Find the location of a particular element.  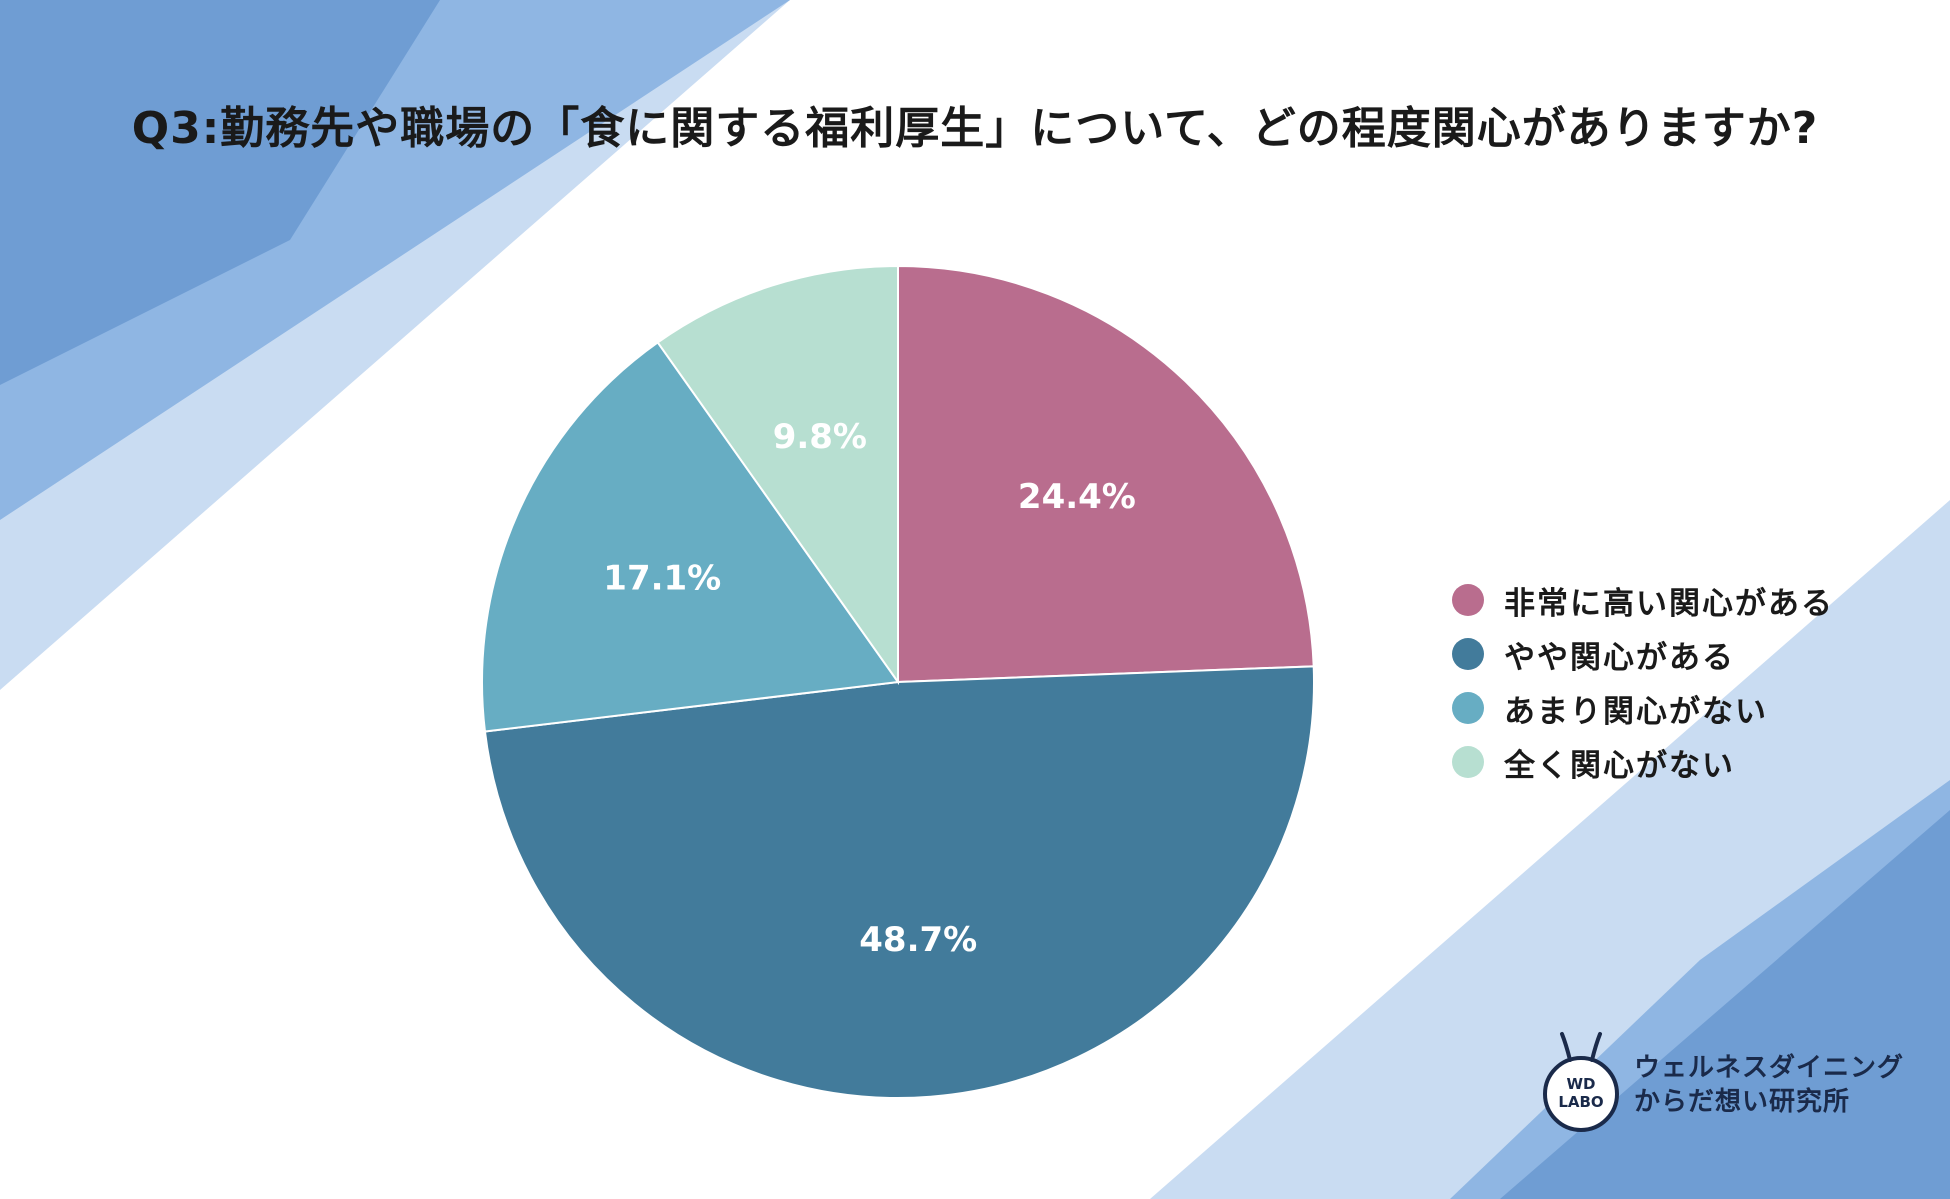

logo-mark-line2: LABO is located at coordinates (1581, 1102).